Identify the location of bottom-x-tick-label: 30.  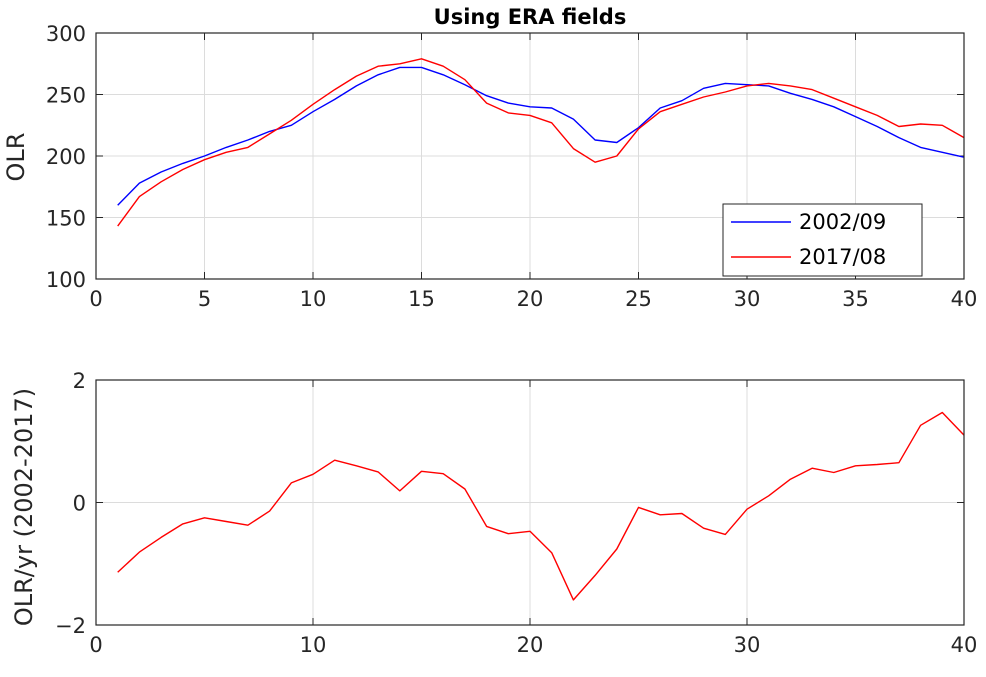
(747, 645).